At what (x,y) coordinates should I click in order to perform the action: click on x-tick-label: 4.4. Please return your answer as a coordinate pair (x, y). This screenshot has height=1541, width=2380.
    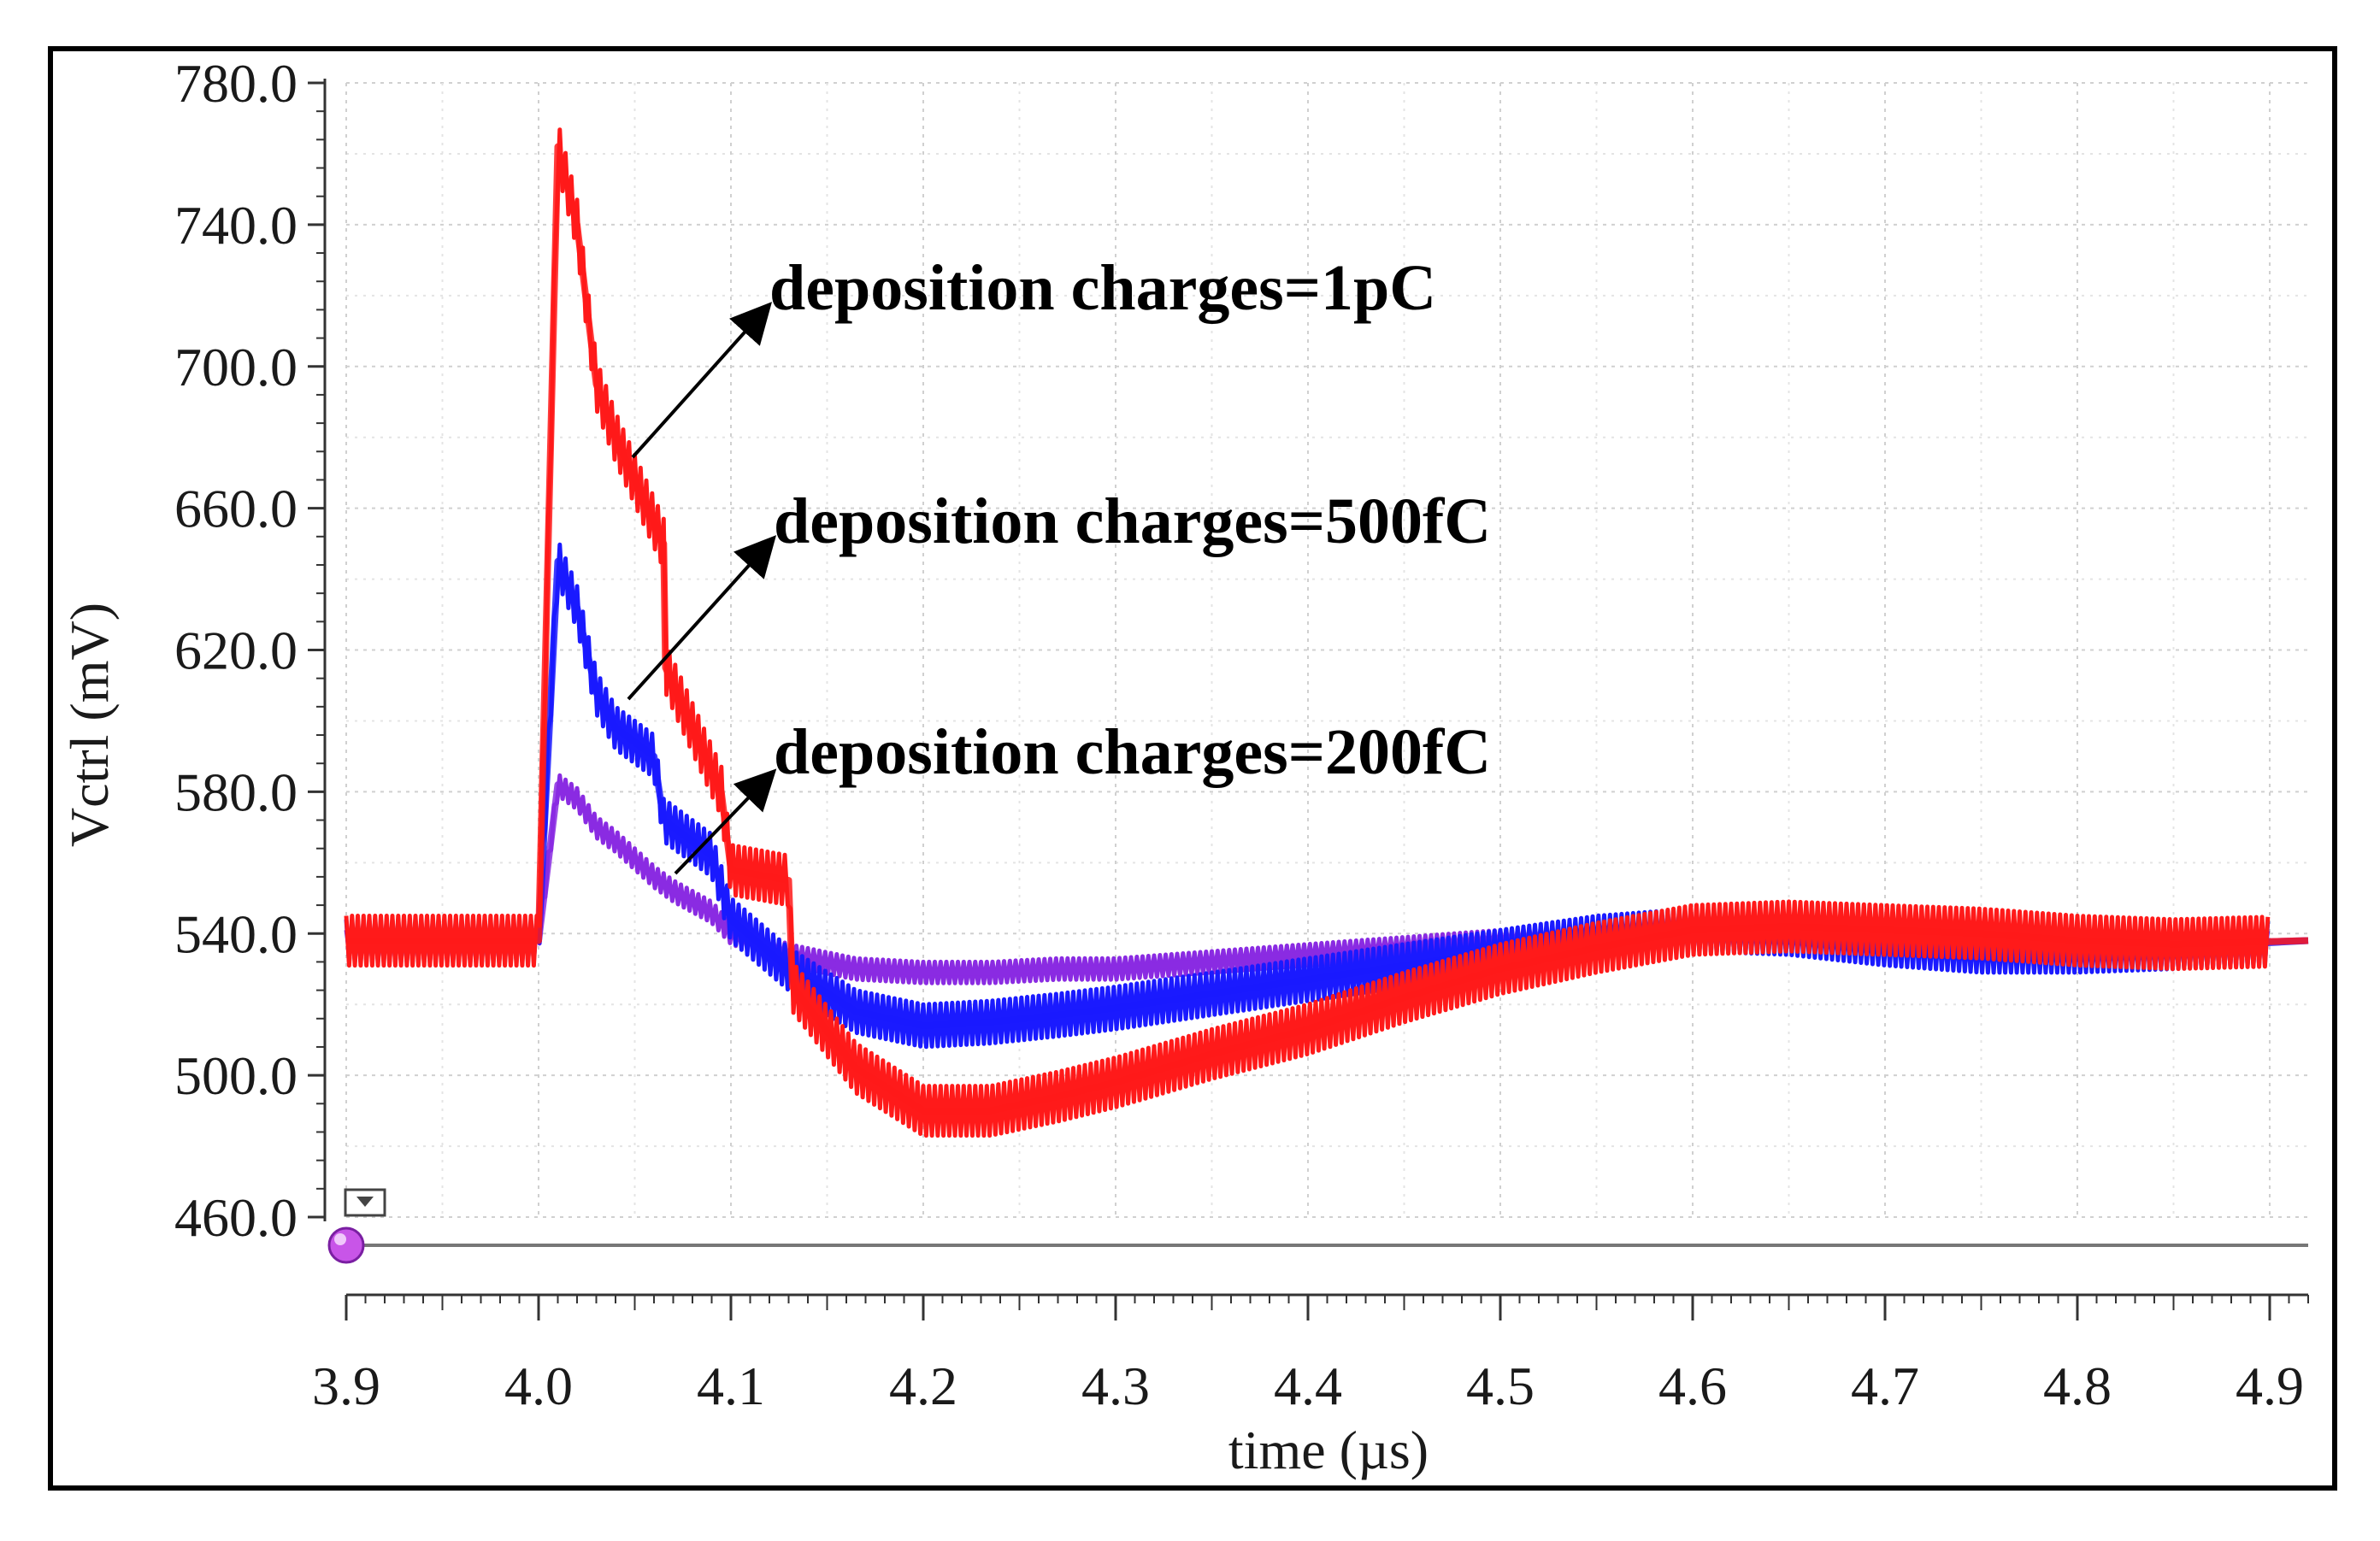
    Looking at the image, I should click on (1308, 1386).